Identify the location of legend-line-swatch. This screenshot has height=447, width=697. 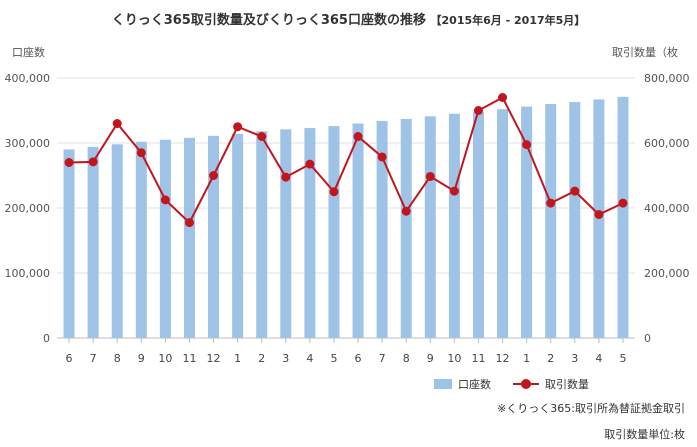
(526, 384).